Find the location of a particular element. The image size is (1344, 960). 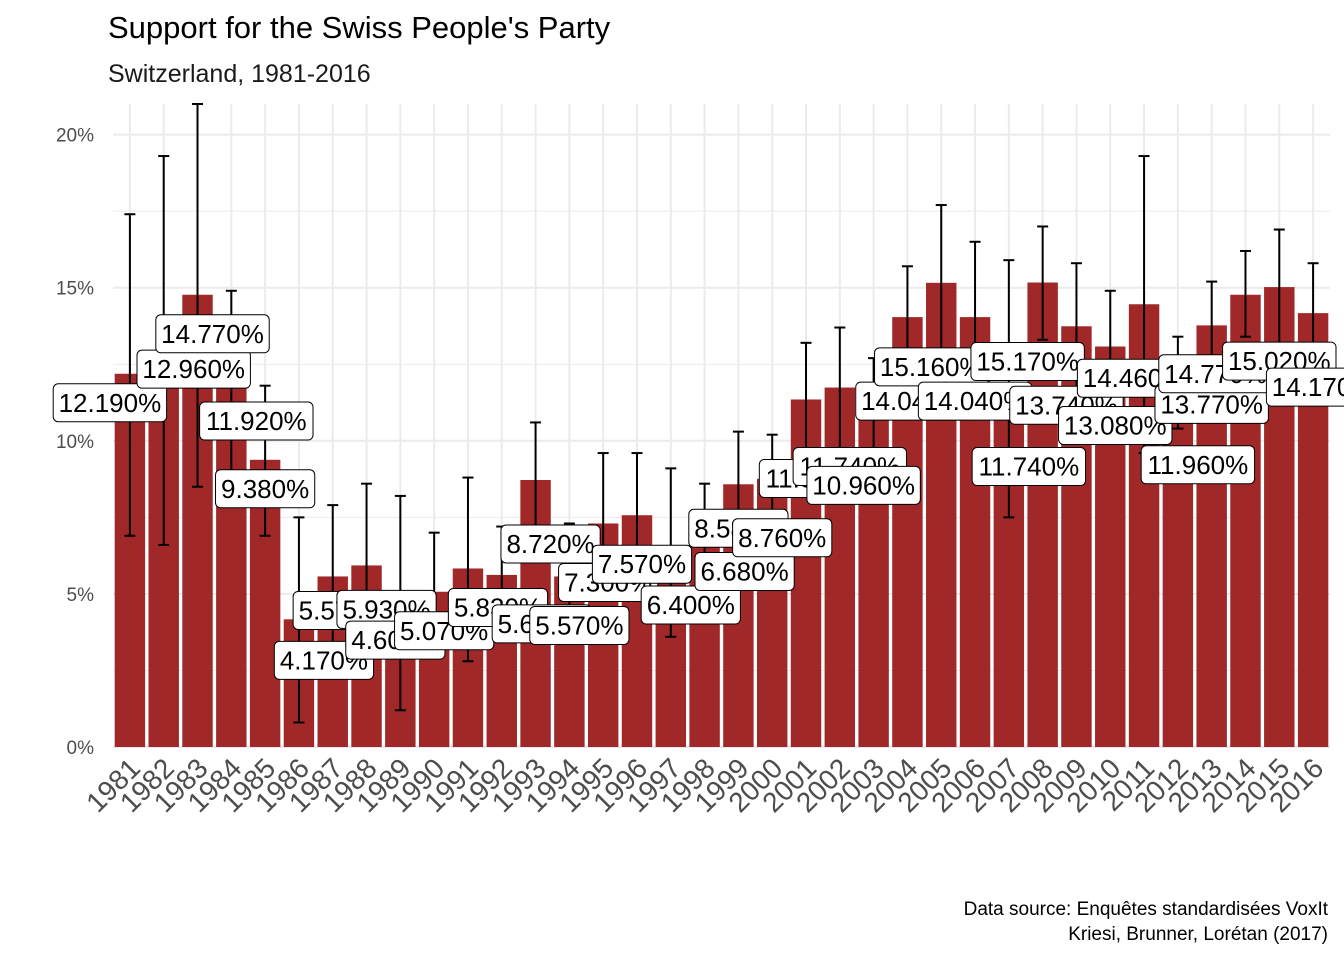

data-label: 13.080% is located at coordinates (1115, 426).